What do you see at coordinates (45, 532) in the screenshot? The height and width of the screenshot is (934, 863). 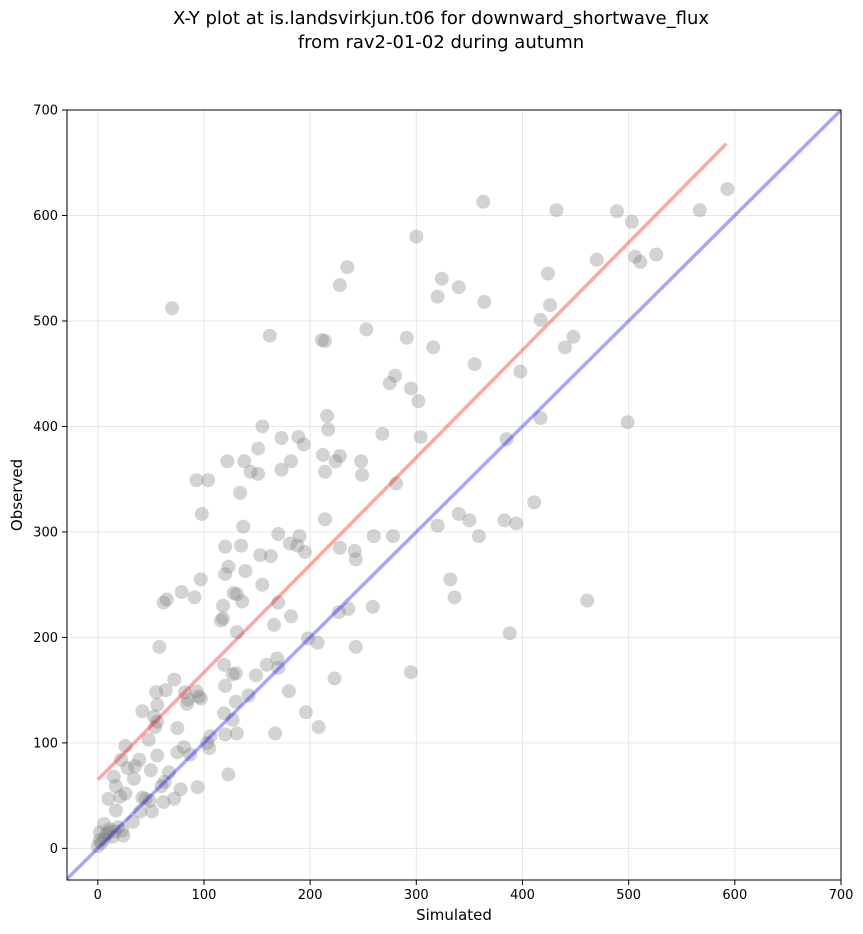 I see `y-tick-label: 300` at bounding box center [45, 532].